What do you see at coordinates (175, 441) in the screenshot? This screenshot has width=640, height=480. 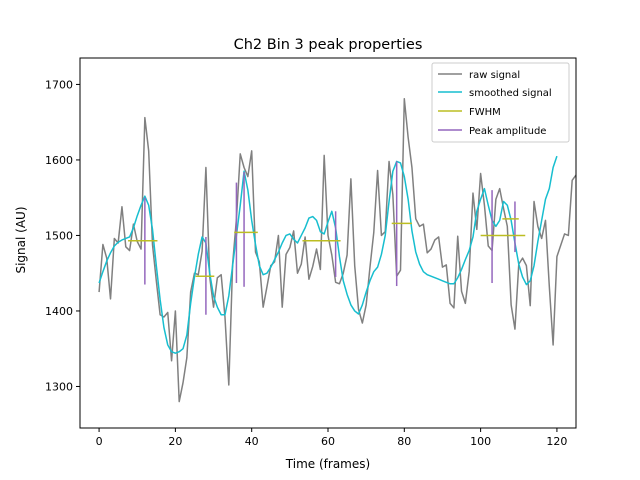 I see `x-tick-label: 20` at bounding box center [175, 441].